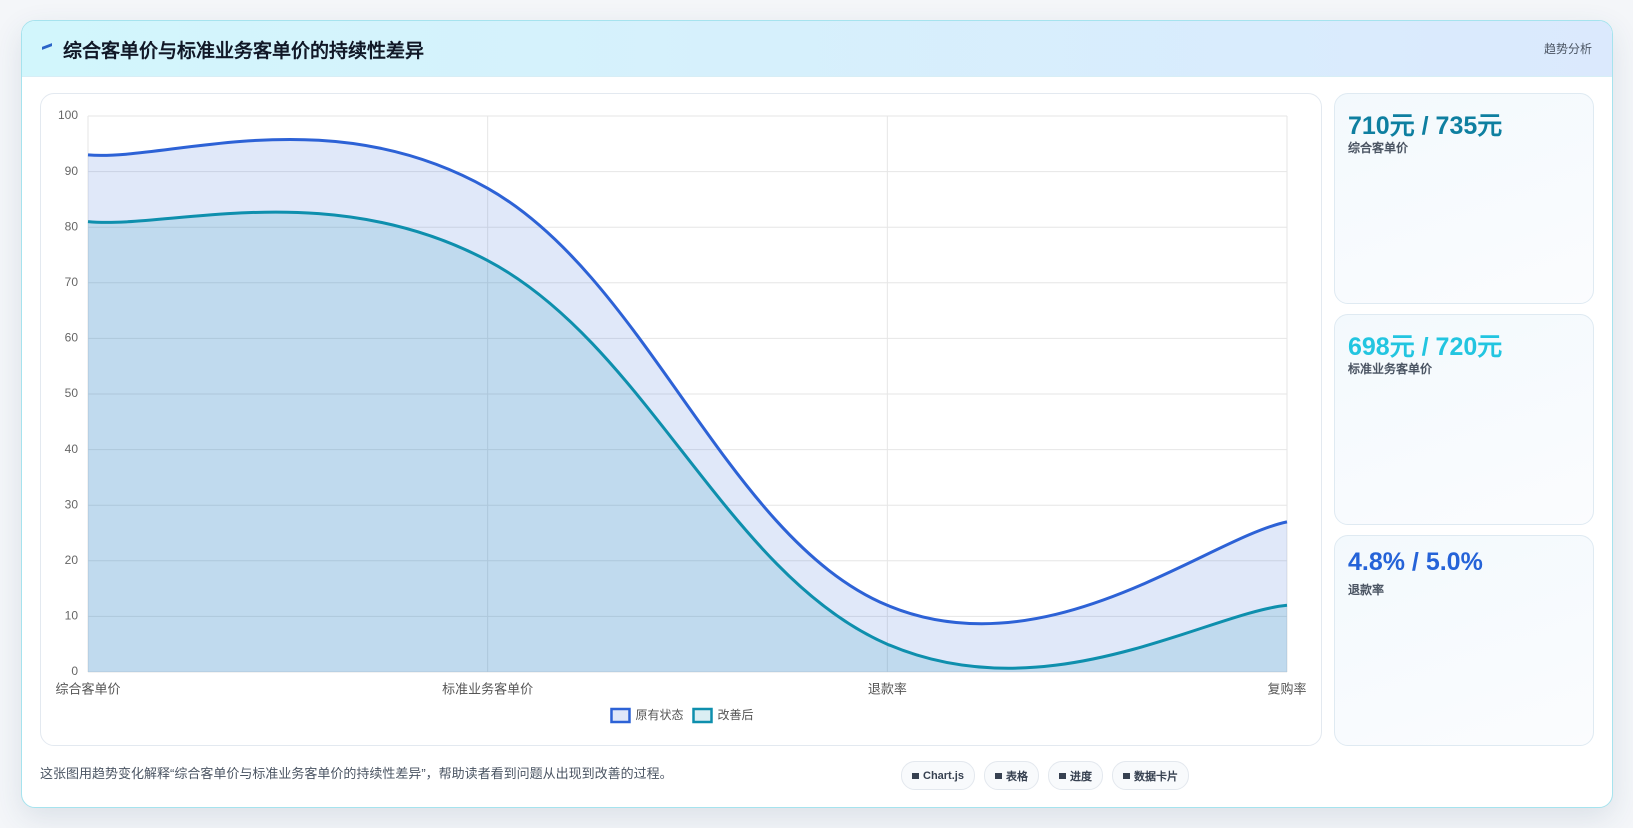  Describe the element at coordinates (1016, 776) in the screenshot. I see `tag-label: 表格` at that location.